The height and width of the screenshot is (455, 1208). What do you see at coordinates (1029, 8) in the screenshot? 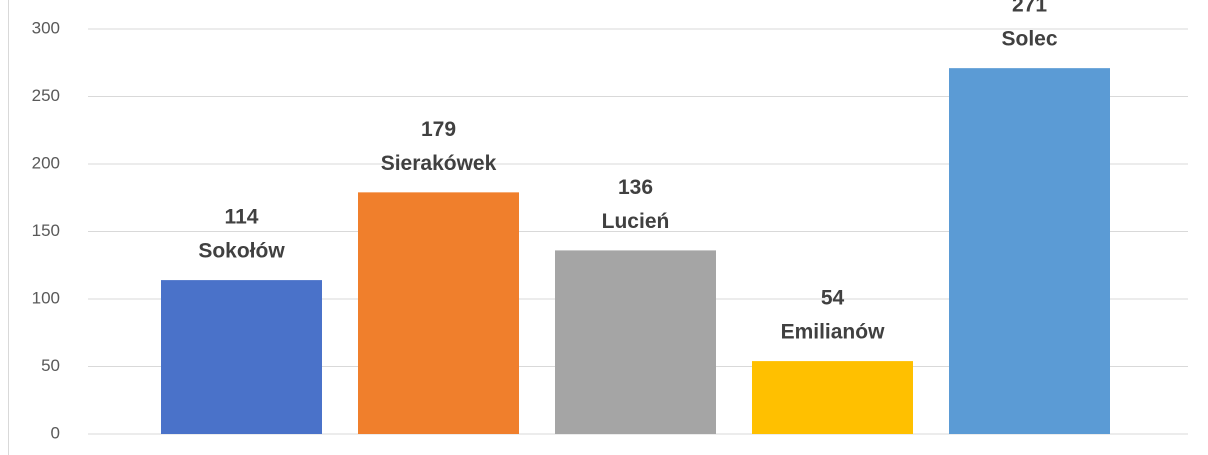
I see `value-label: 271` at bounding box center [1029, 8].